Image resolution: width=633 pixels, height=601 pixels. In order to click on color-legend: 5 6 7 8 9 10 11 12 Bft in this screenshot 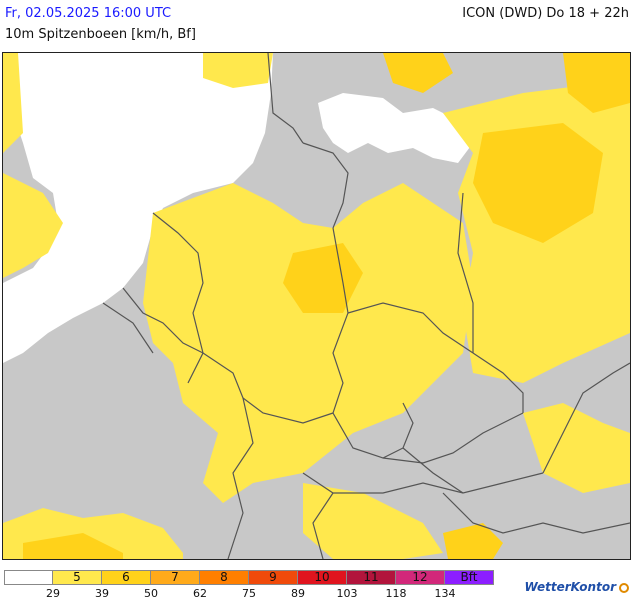, I will do `click(249, 578)`.